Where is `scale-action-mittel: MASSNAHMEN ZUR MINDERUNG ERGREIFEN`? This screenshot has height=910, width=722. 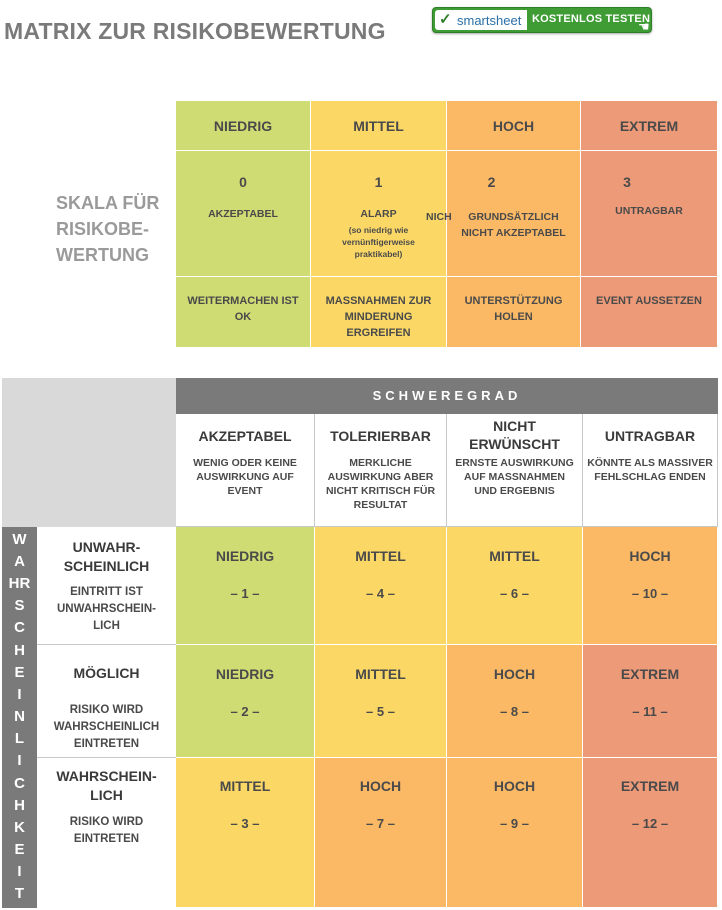
scale-action-mittel: MASSNAHMEN ZUR MINDERUNG ERGREIFEN is located at coordinates (379, 312).